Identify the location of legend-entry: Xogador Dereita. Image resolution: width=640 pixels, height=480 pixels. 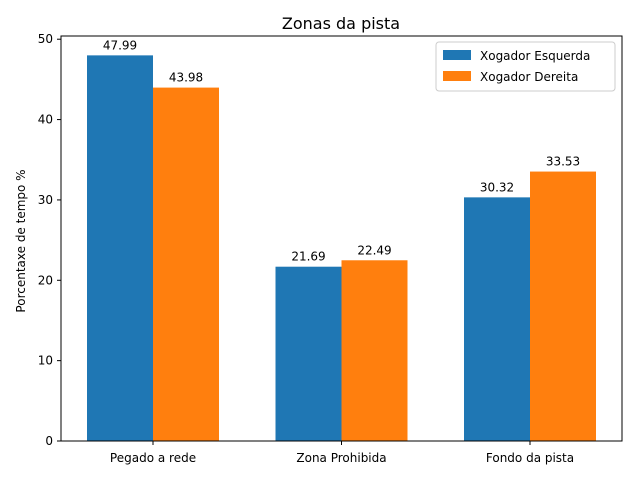
(529, 77).